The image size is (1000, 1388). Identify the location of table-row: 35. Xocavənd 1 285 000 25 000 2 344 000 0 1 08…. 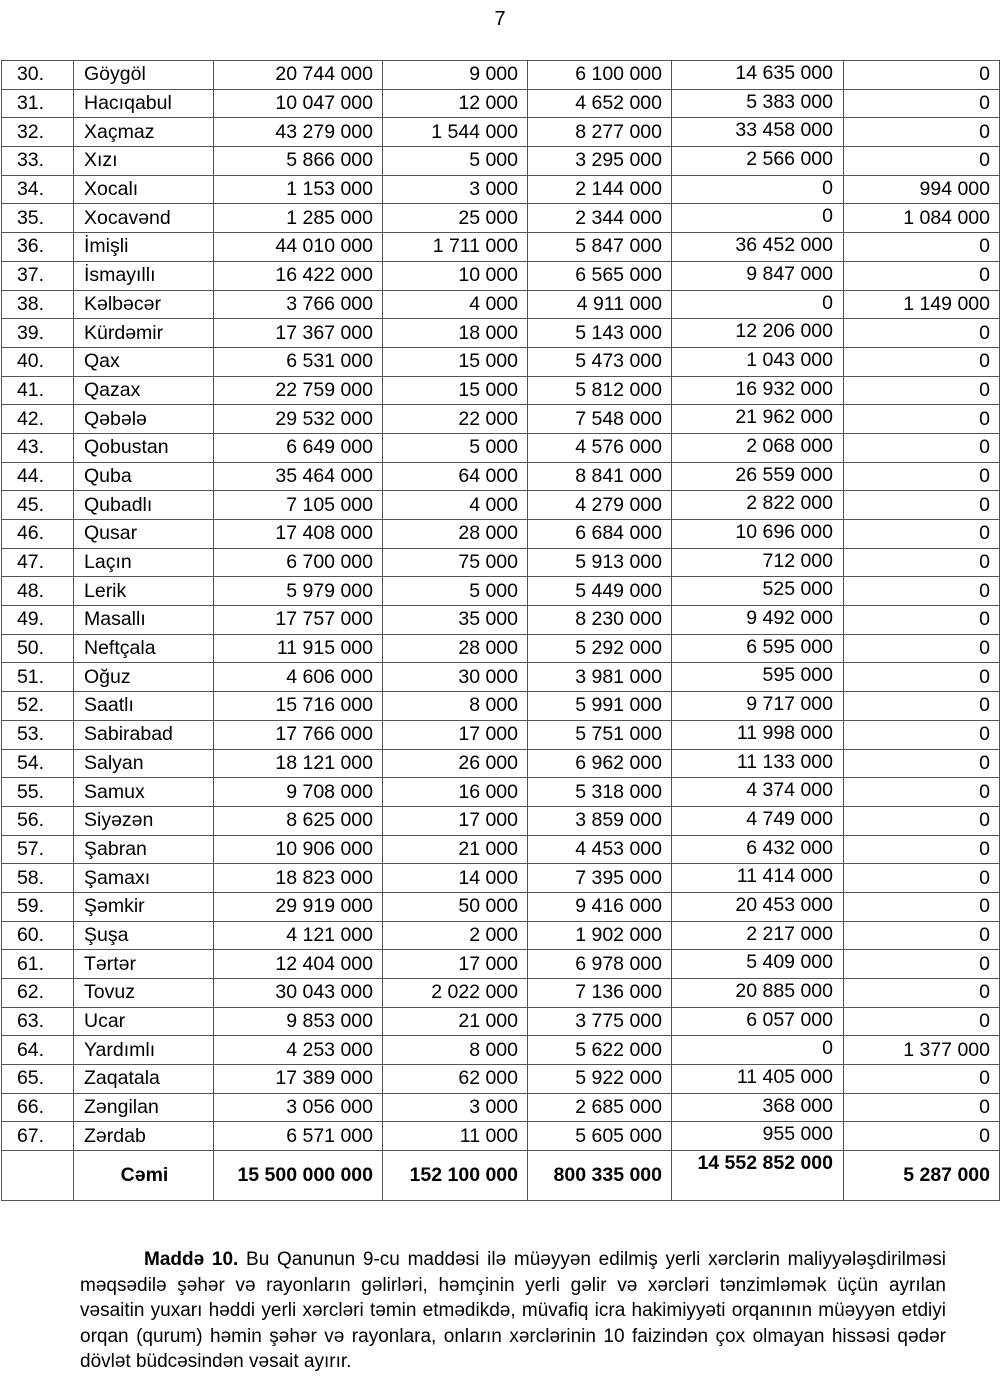
(500, 218).